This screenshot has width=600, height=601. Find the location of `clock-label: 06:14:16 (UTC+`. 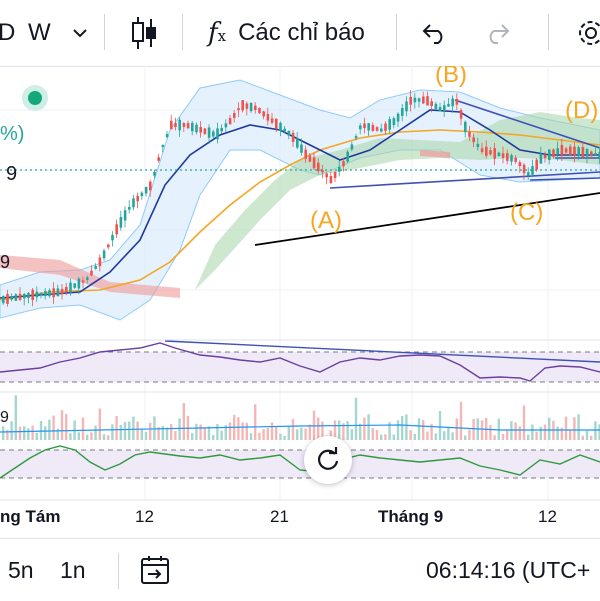

clock-label: 06:14:16 (UTC+ is located at coordinates (508, 569).